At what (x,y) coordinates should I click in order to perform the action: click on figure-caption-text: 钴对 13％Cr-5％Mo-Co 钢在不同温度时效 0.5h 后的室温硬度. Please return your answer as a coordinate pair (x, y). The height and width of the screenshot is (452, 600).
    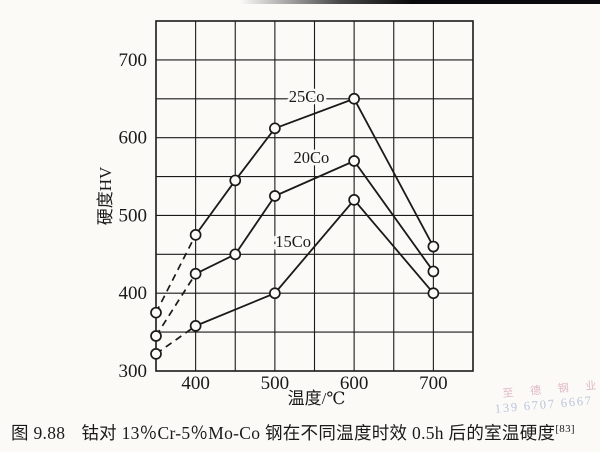
    Looking at the image, I should click on (318, 433).